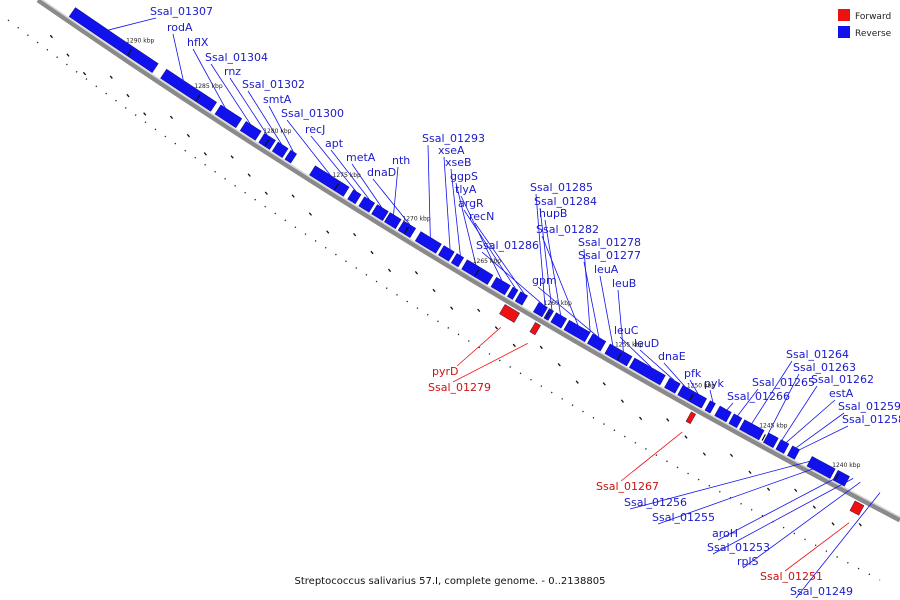 The image size is (900, 600). What do you see at coordinates (315, 129) in the screenshot?
I see `gene-label: recJ` at bounding box center [315, 129].